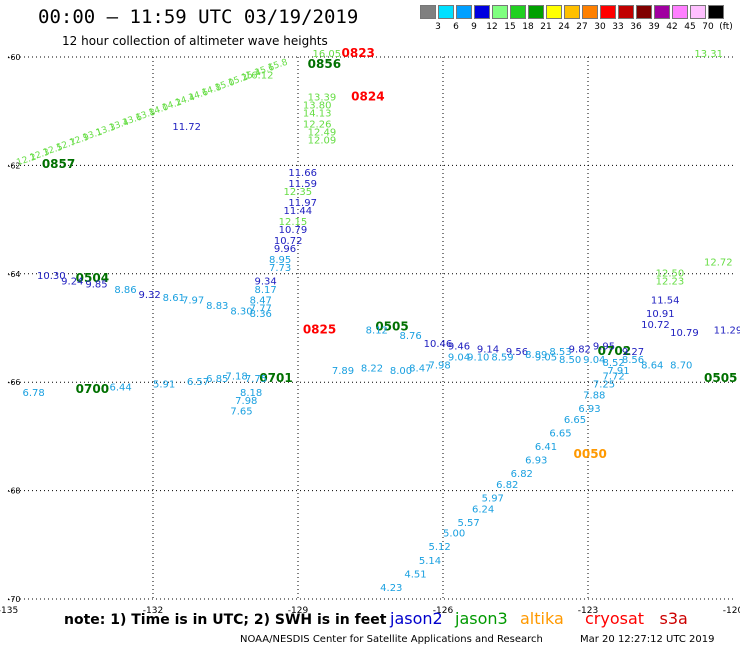  I want to click on swh-label: 7.91, so click(618, 371).